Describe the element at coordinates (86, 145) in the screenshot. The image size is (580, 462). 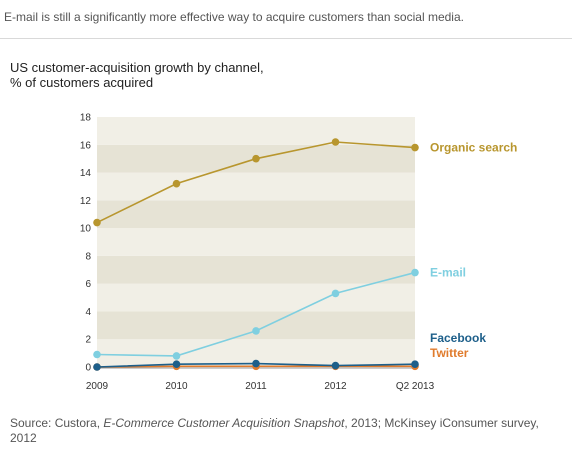
I see `y-tick-label-16: 16` at that location.